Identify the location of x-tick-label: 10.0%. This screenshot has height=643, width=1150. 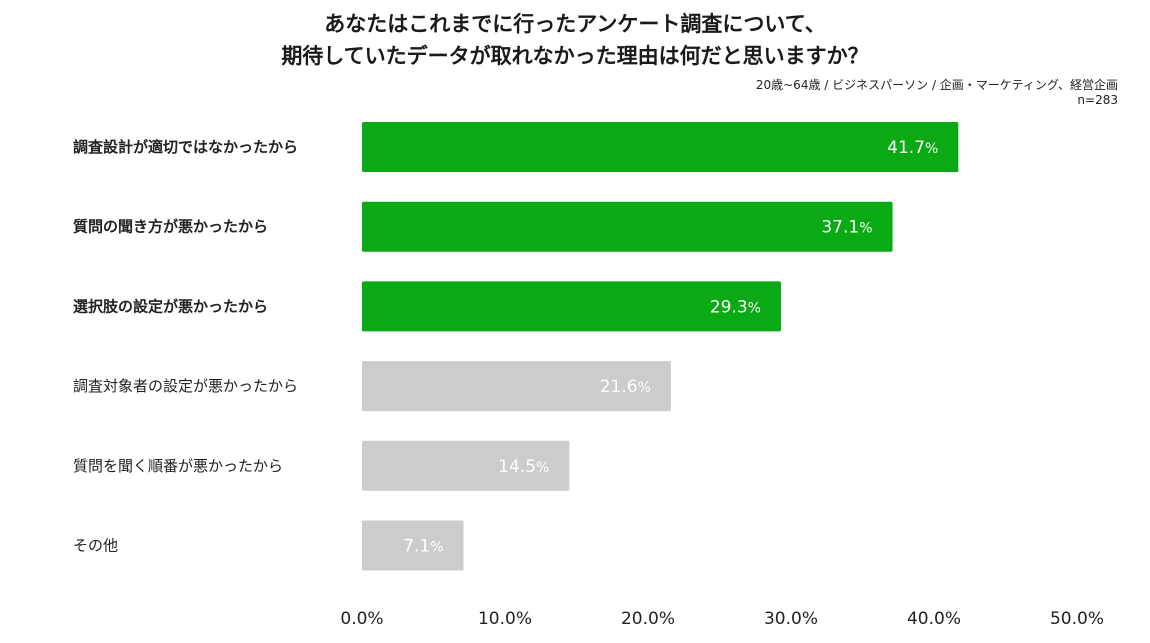
(505, 619).